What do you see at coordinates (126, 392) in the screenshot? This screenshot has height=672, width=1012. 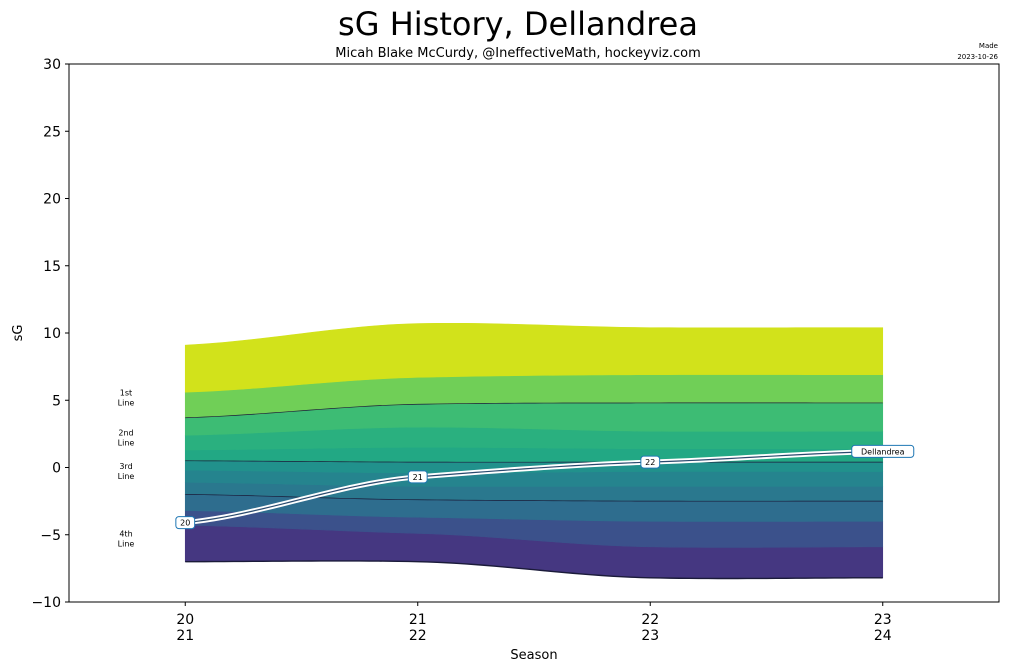 I see `line-label-0-top: 1st` at bounding box center [126, 392].